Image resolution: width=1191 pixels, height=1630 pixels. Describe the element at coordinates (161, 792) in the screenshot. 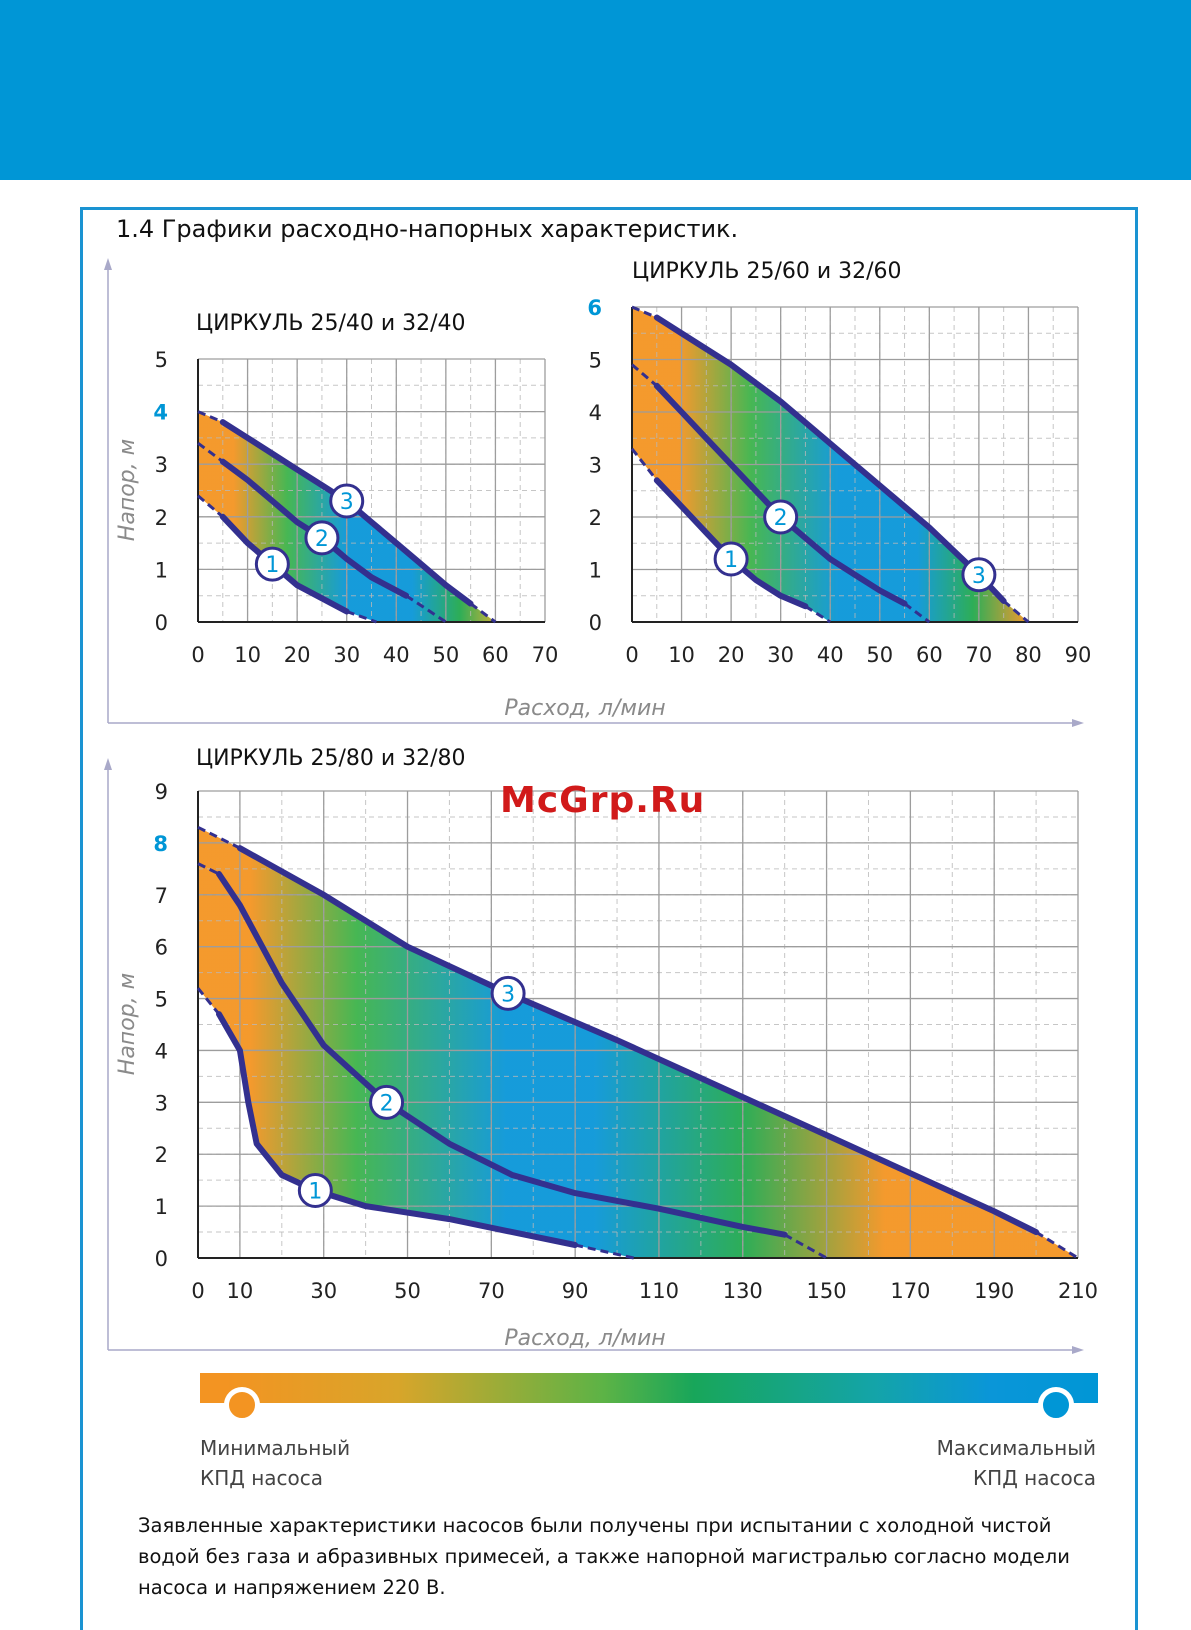

I see `y-tick-label: 9` at that location.